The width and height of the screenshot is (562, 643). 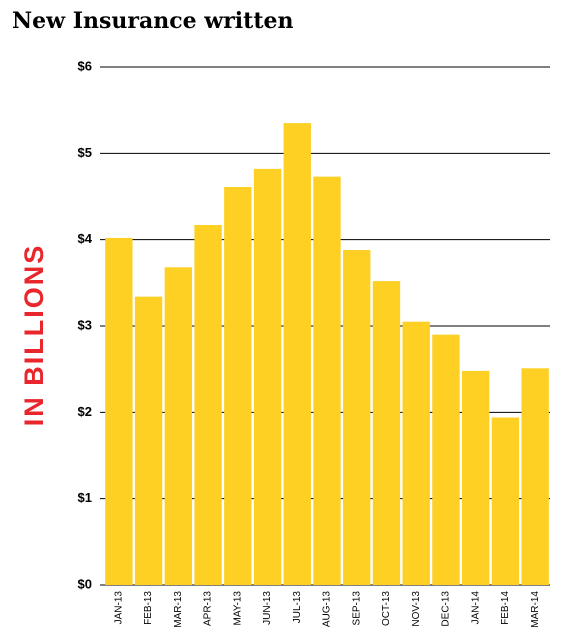 What do you see at coordinates (327, 609) in the screenshot?
I see `x-tick-label: AUG-13` at bounding box center [327, 609].